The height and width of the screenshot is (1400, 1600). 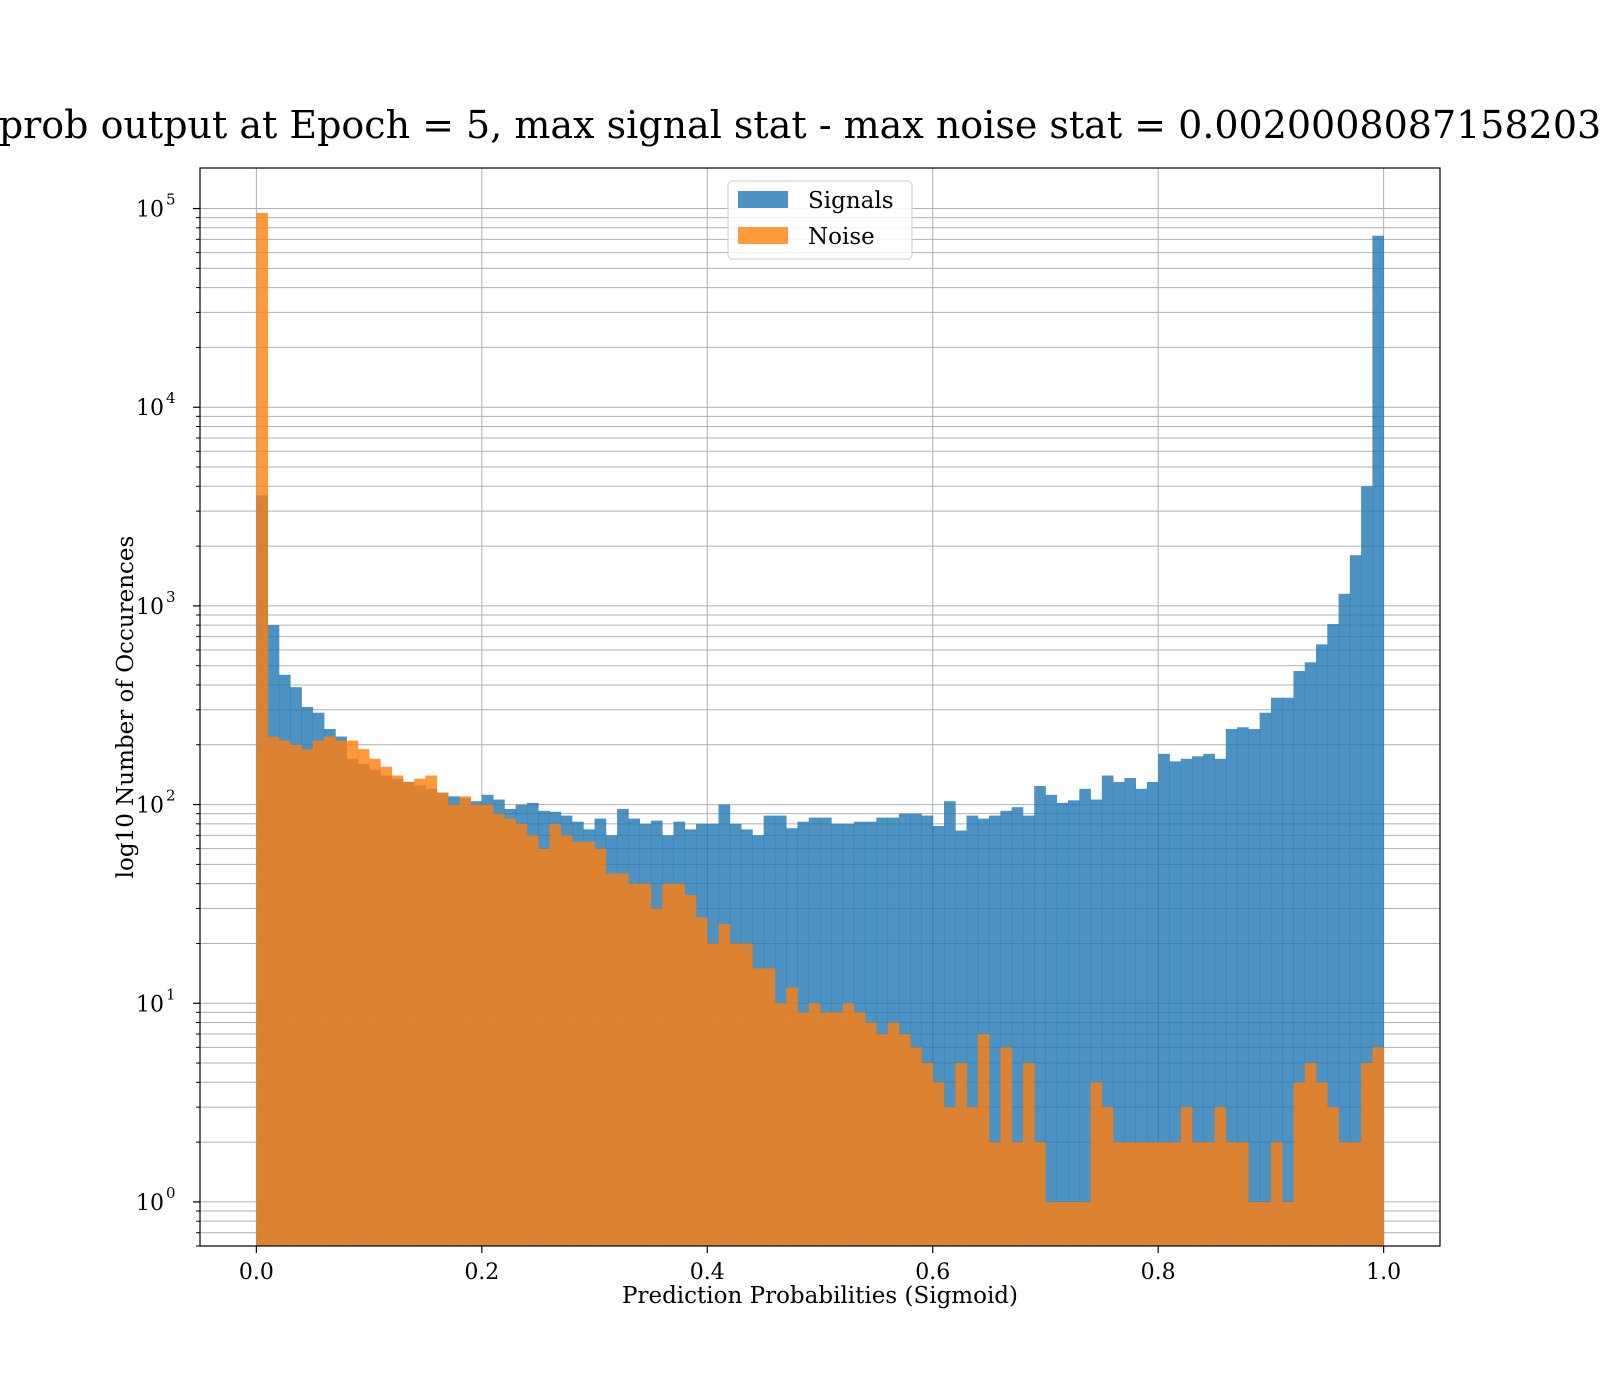 What do you see at coordinates (171, 1193) in the screenshot?
I see `y-tick-exponent: 0` at bounding box center [171, 1193].